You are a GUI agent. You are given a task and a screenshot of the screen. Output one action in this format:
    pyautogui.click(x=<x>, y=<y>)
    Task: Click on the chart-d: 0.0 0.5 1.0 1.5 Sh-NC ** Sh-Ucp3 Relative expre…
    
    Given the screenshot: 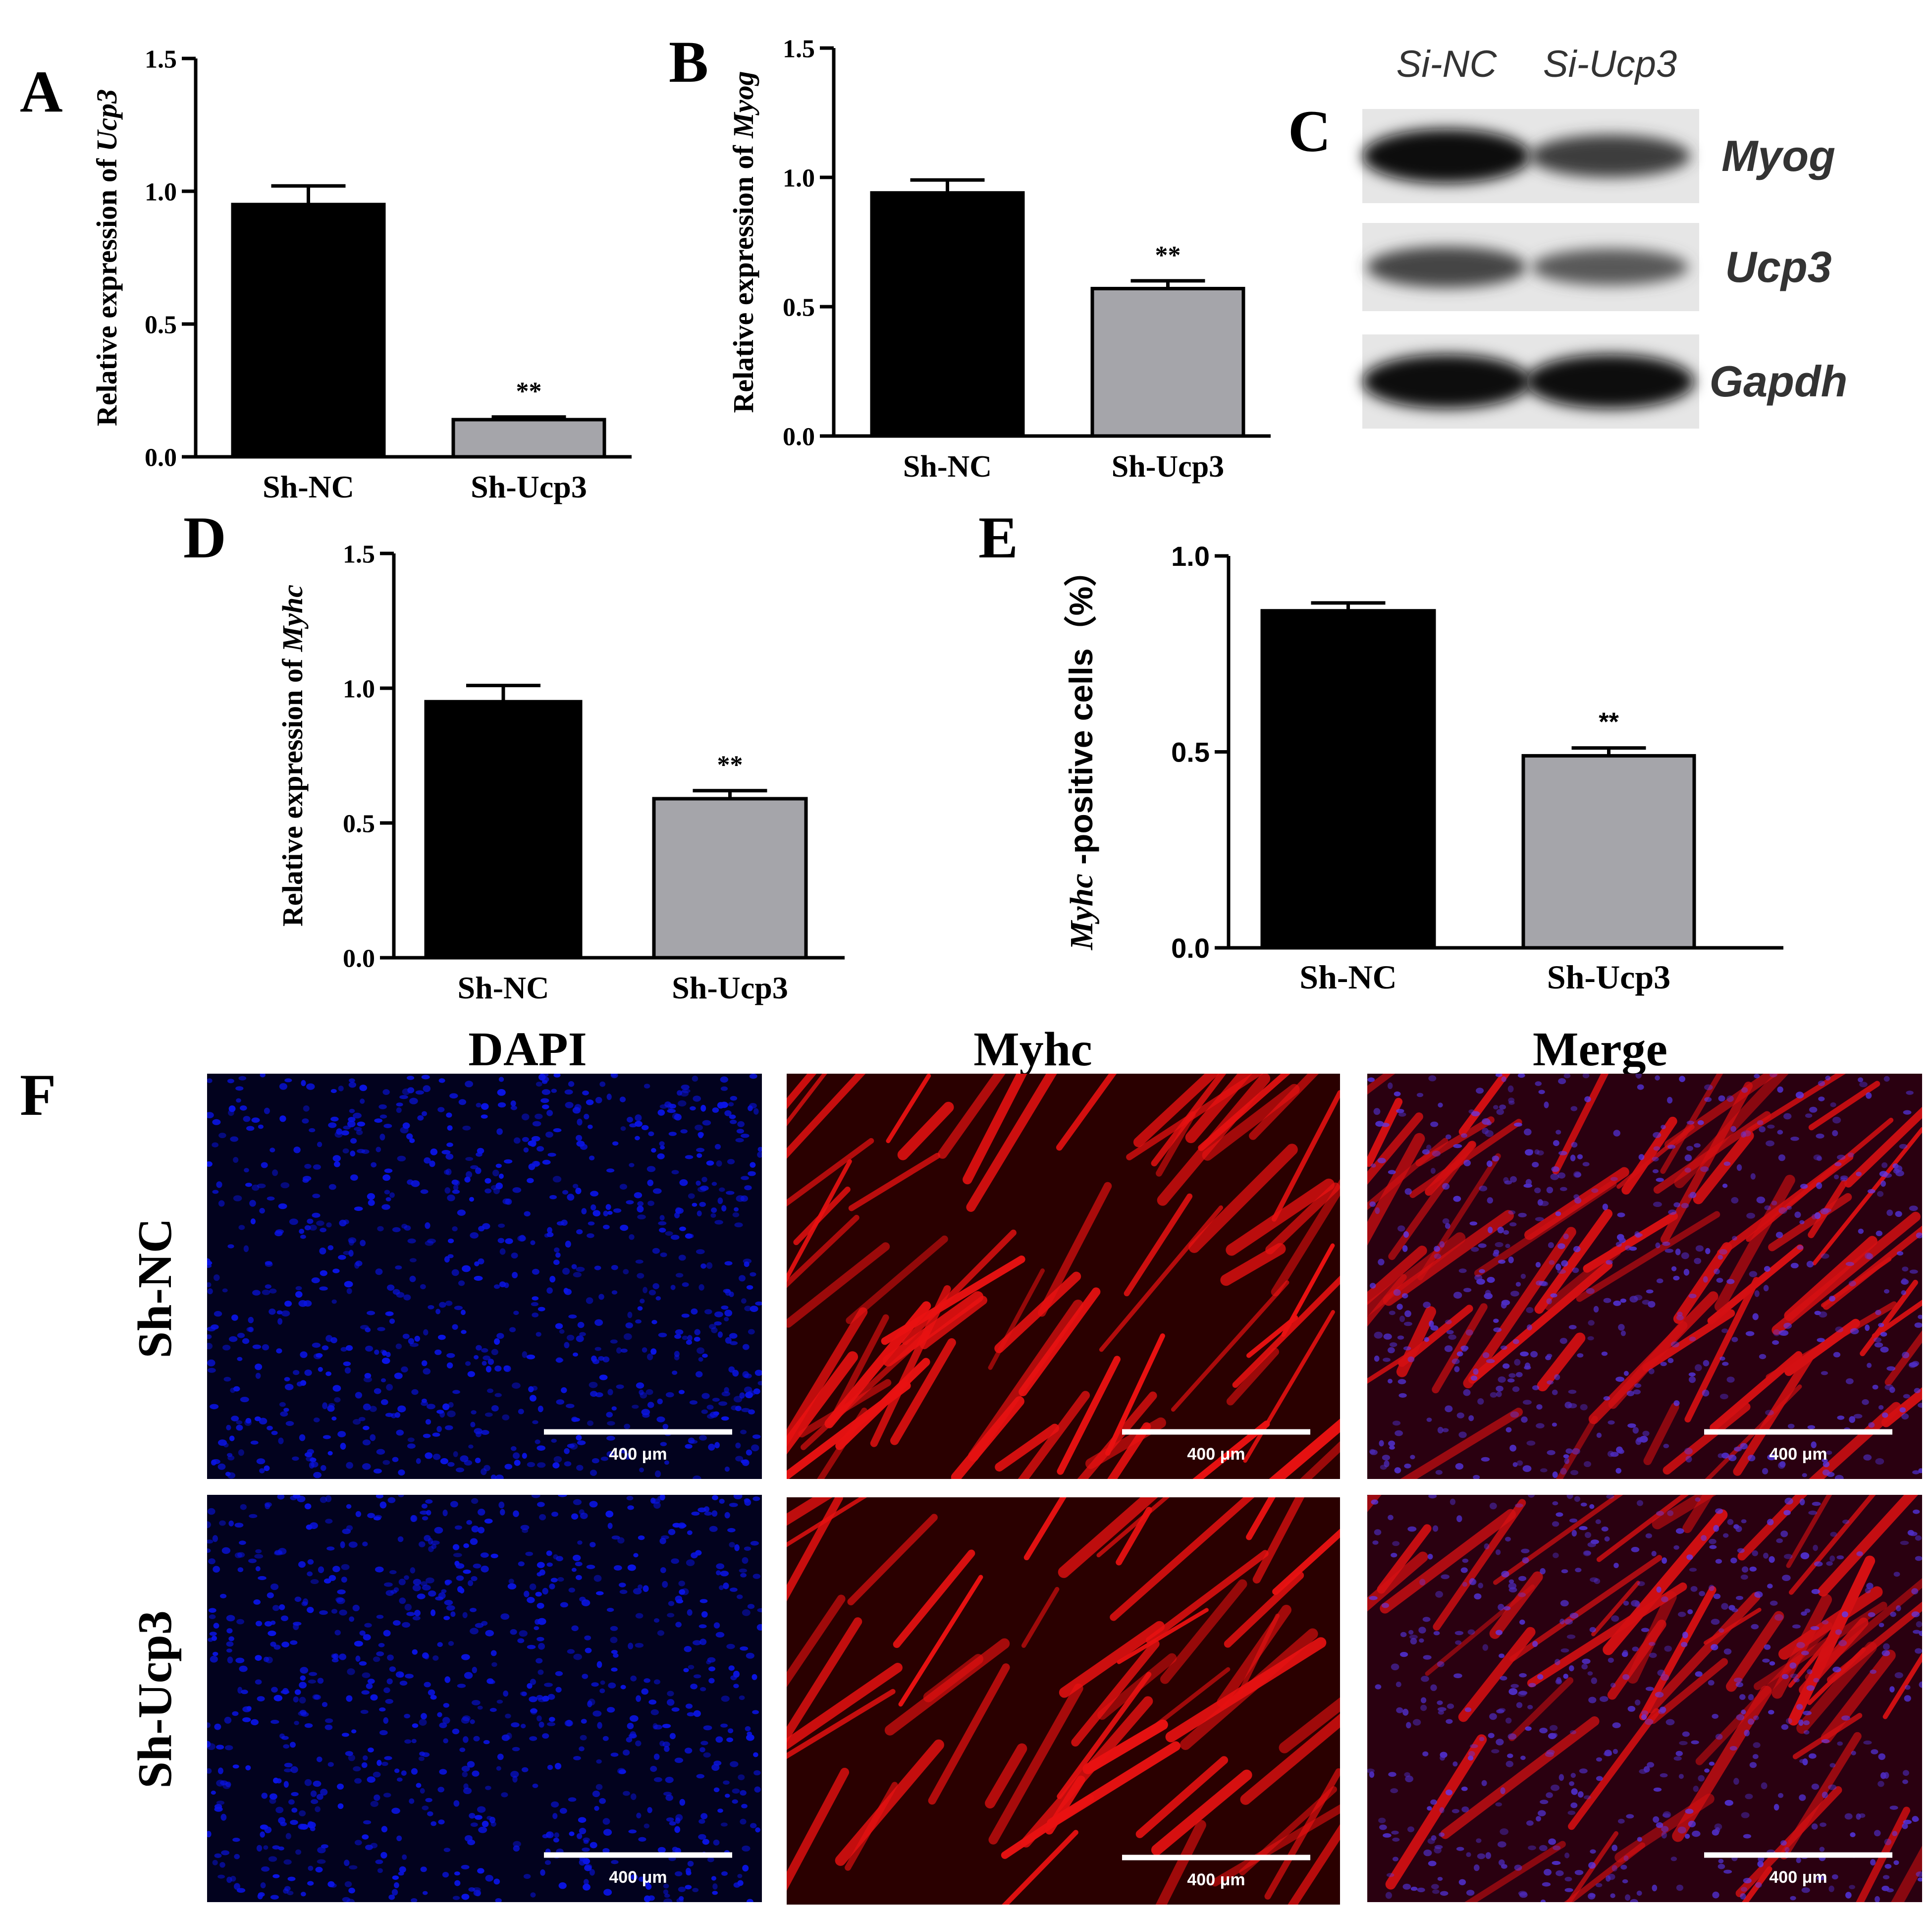 What is the action you would take?
    pyautogui.click(x=560, y=773)
    